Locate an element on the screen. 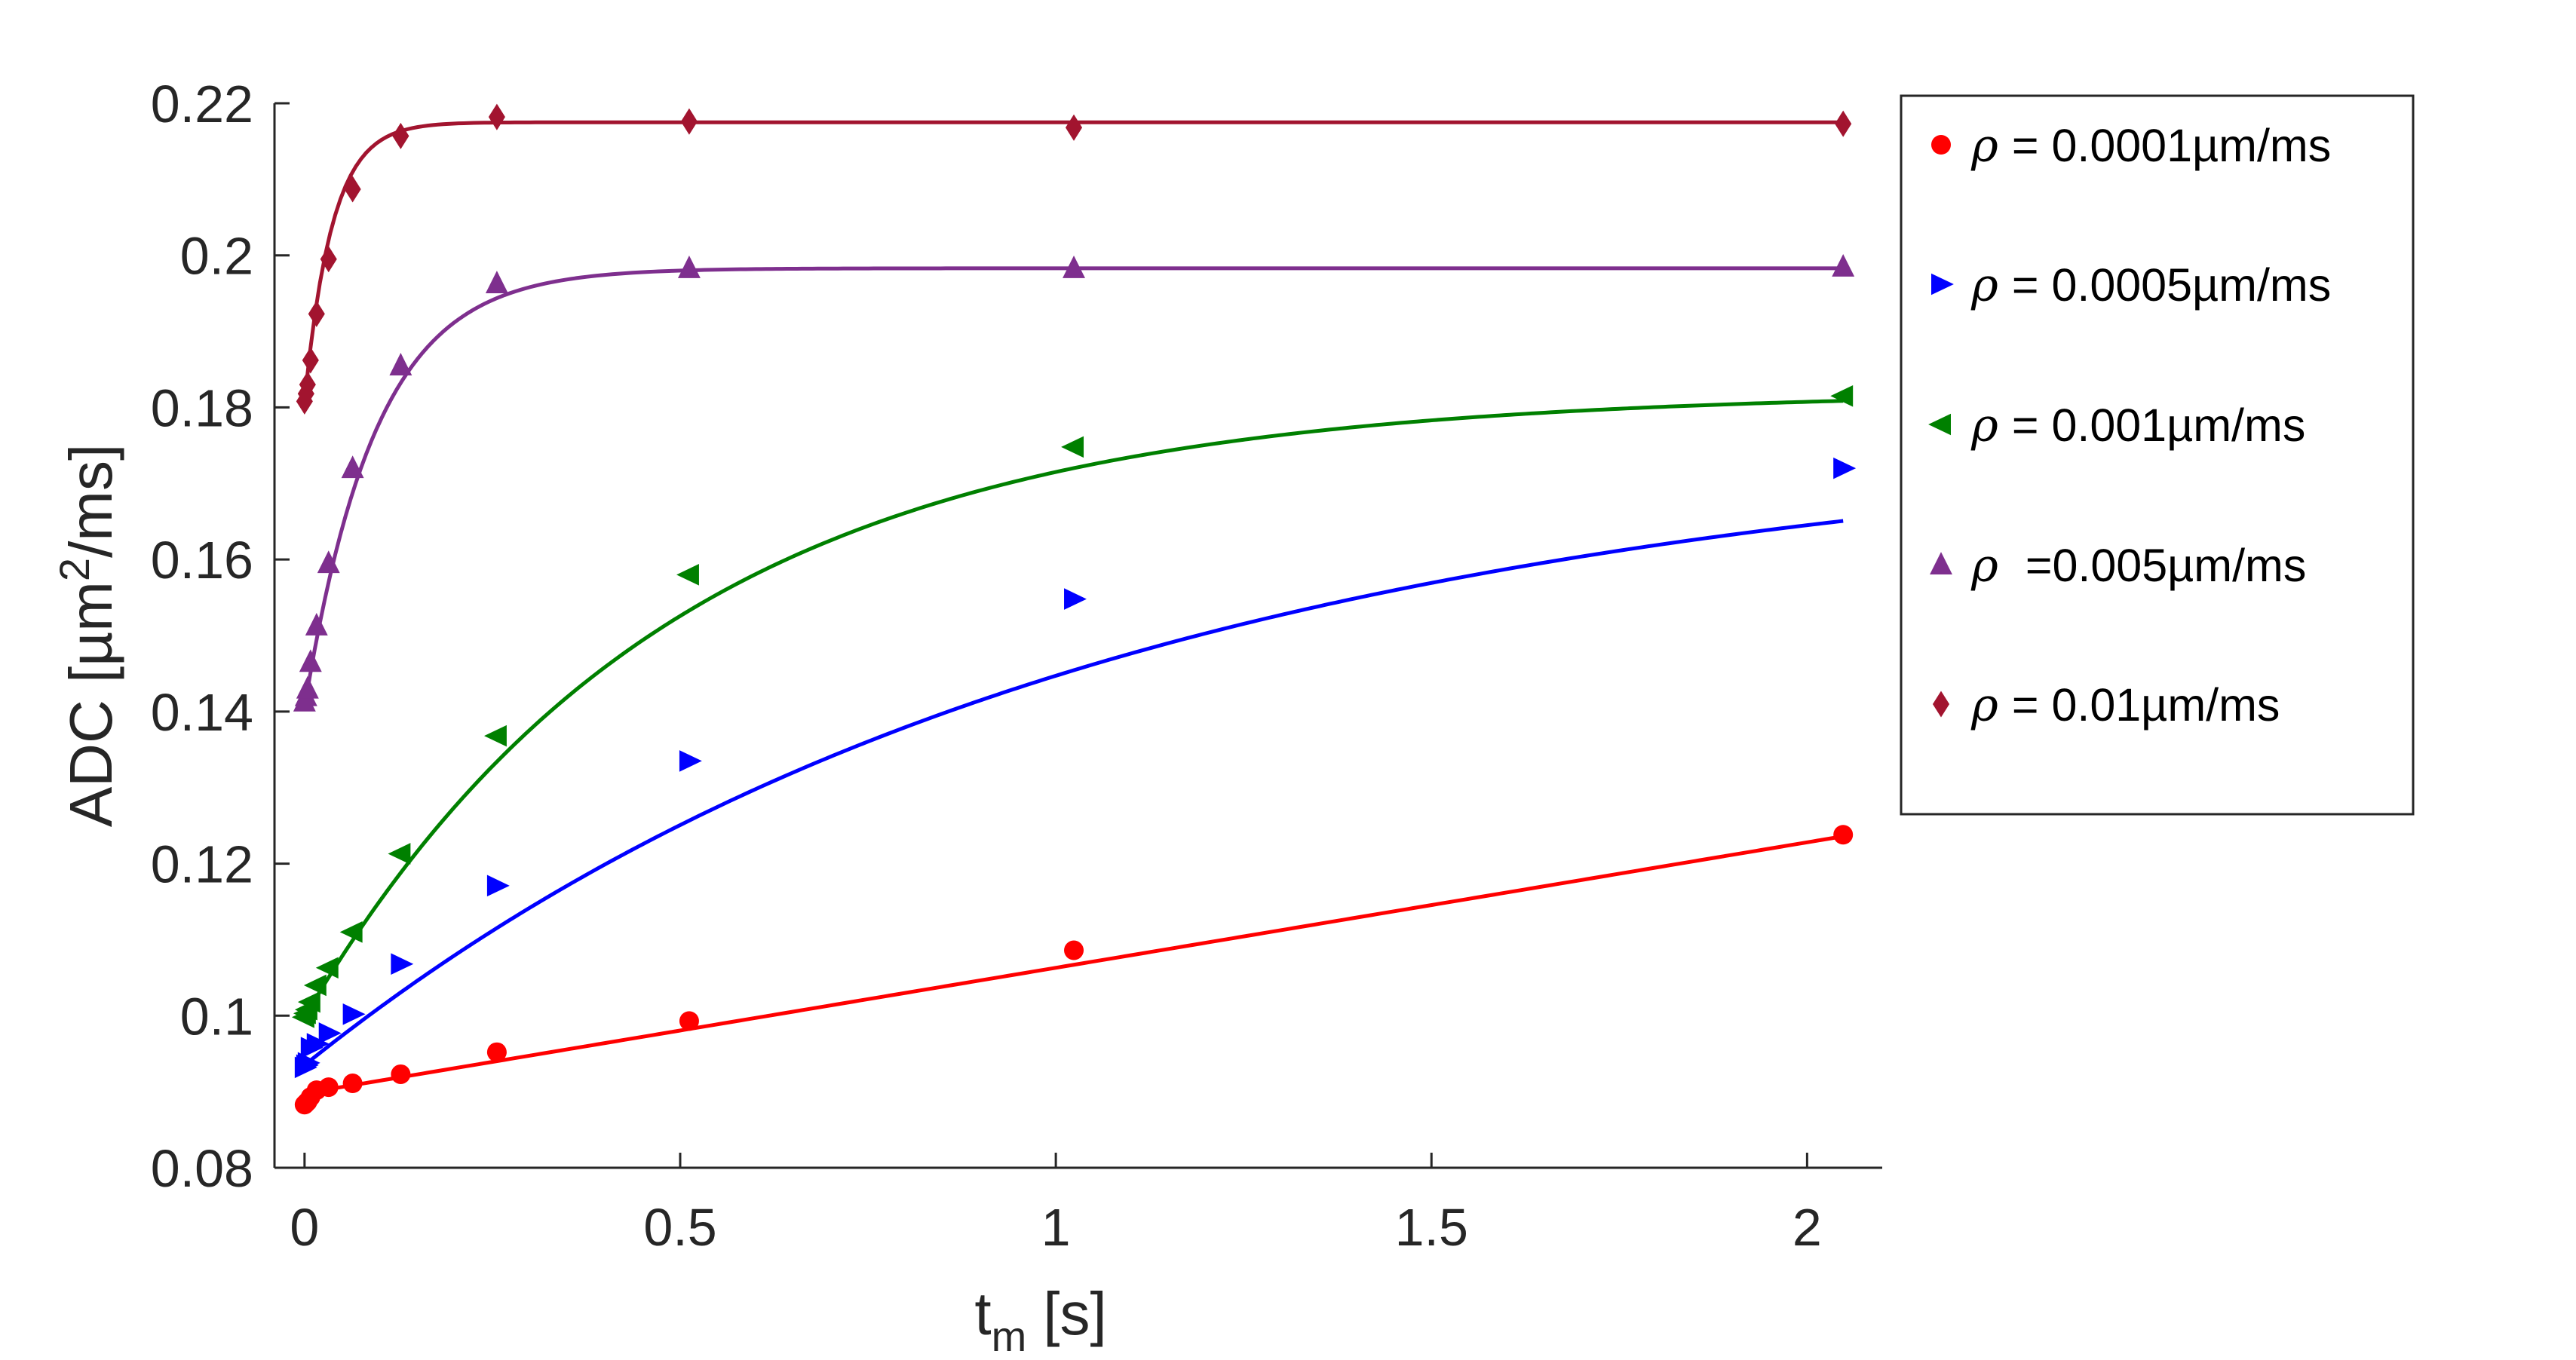  legend-label: ρ = 0.01µm/ms is located at coordinates (2125, 705).